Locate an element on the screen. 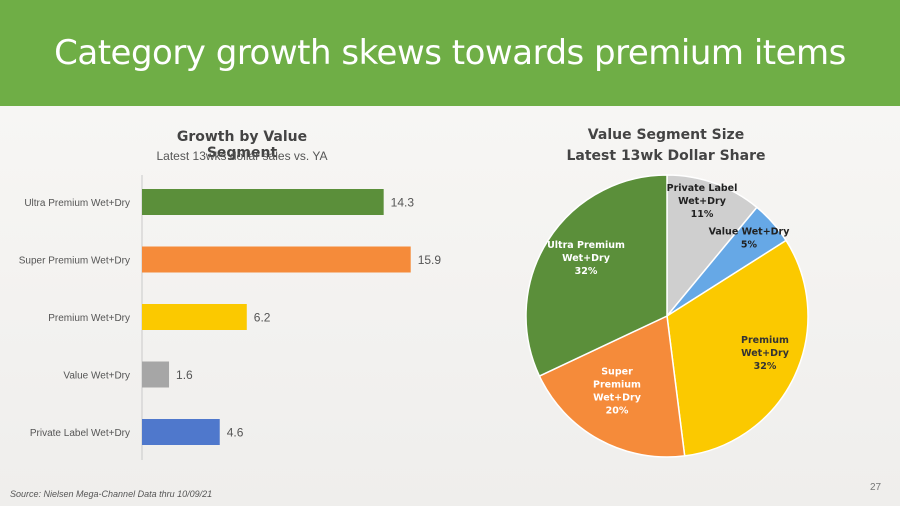 The height and width of the screenshot is (506, 900). pie-slice-label: Ultra Premium is located at coordinates (586, 245).